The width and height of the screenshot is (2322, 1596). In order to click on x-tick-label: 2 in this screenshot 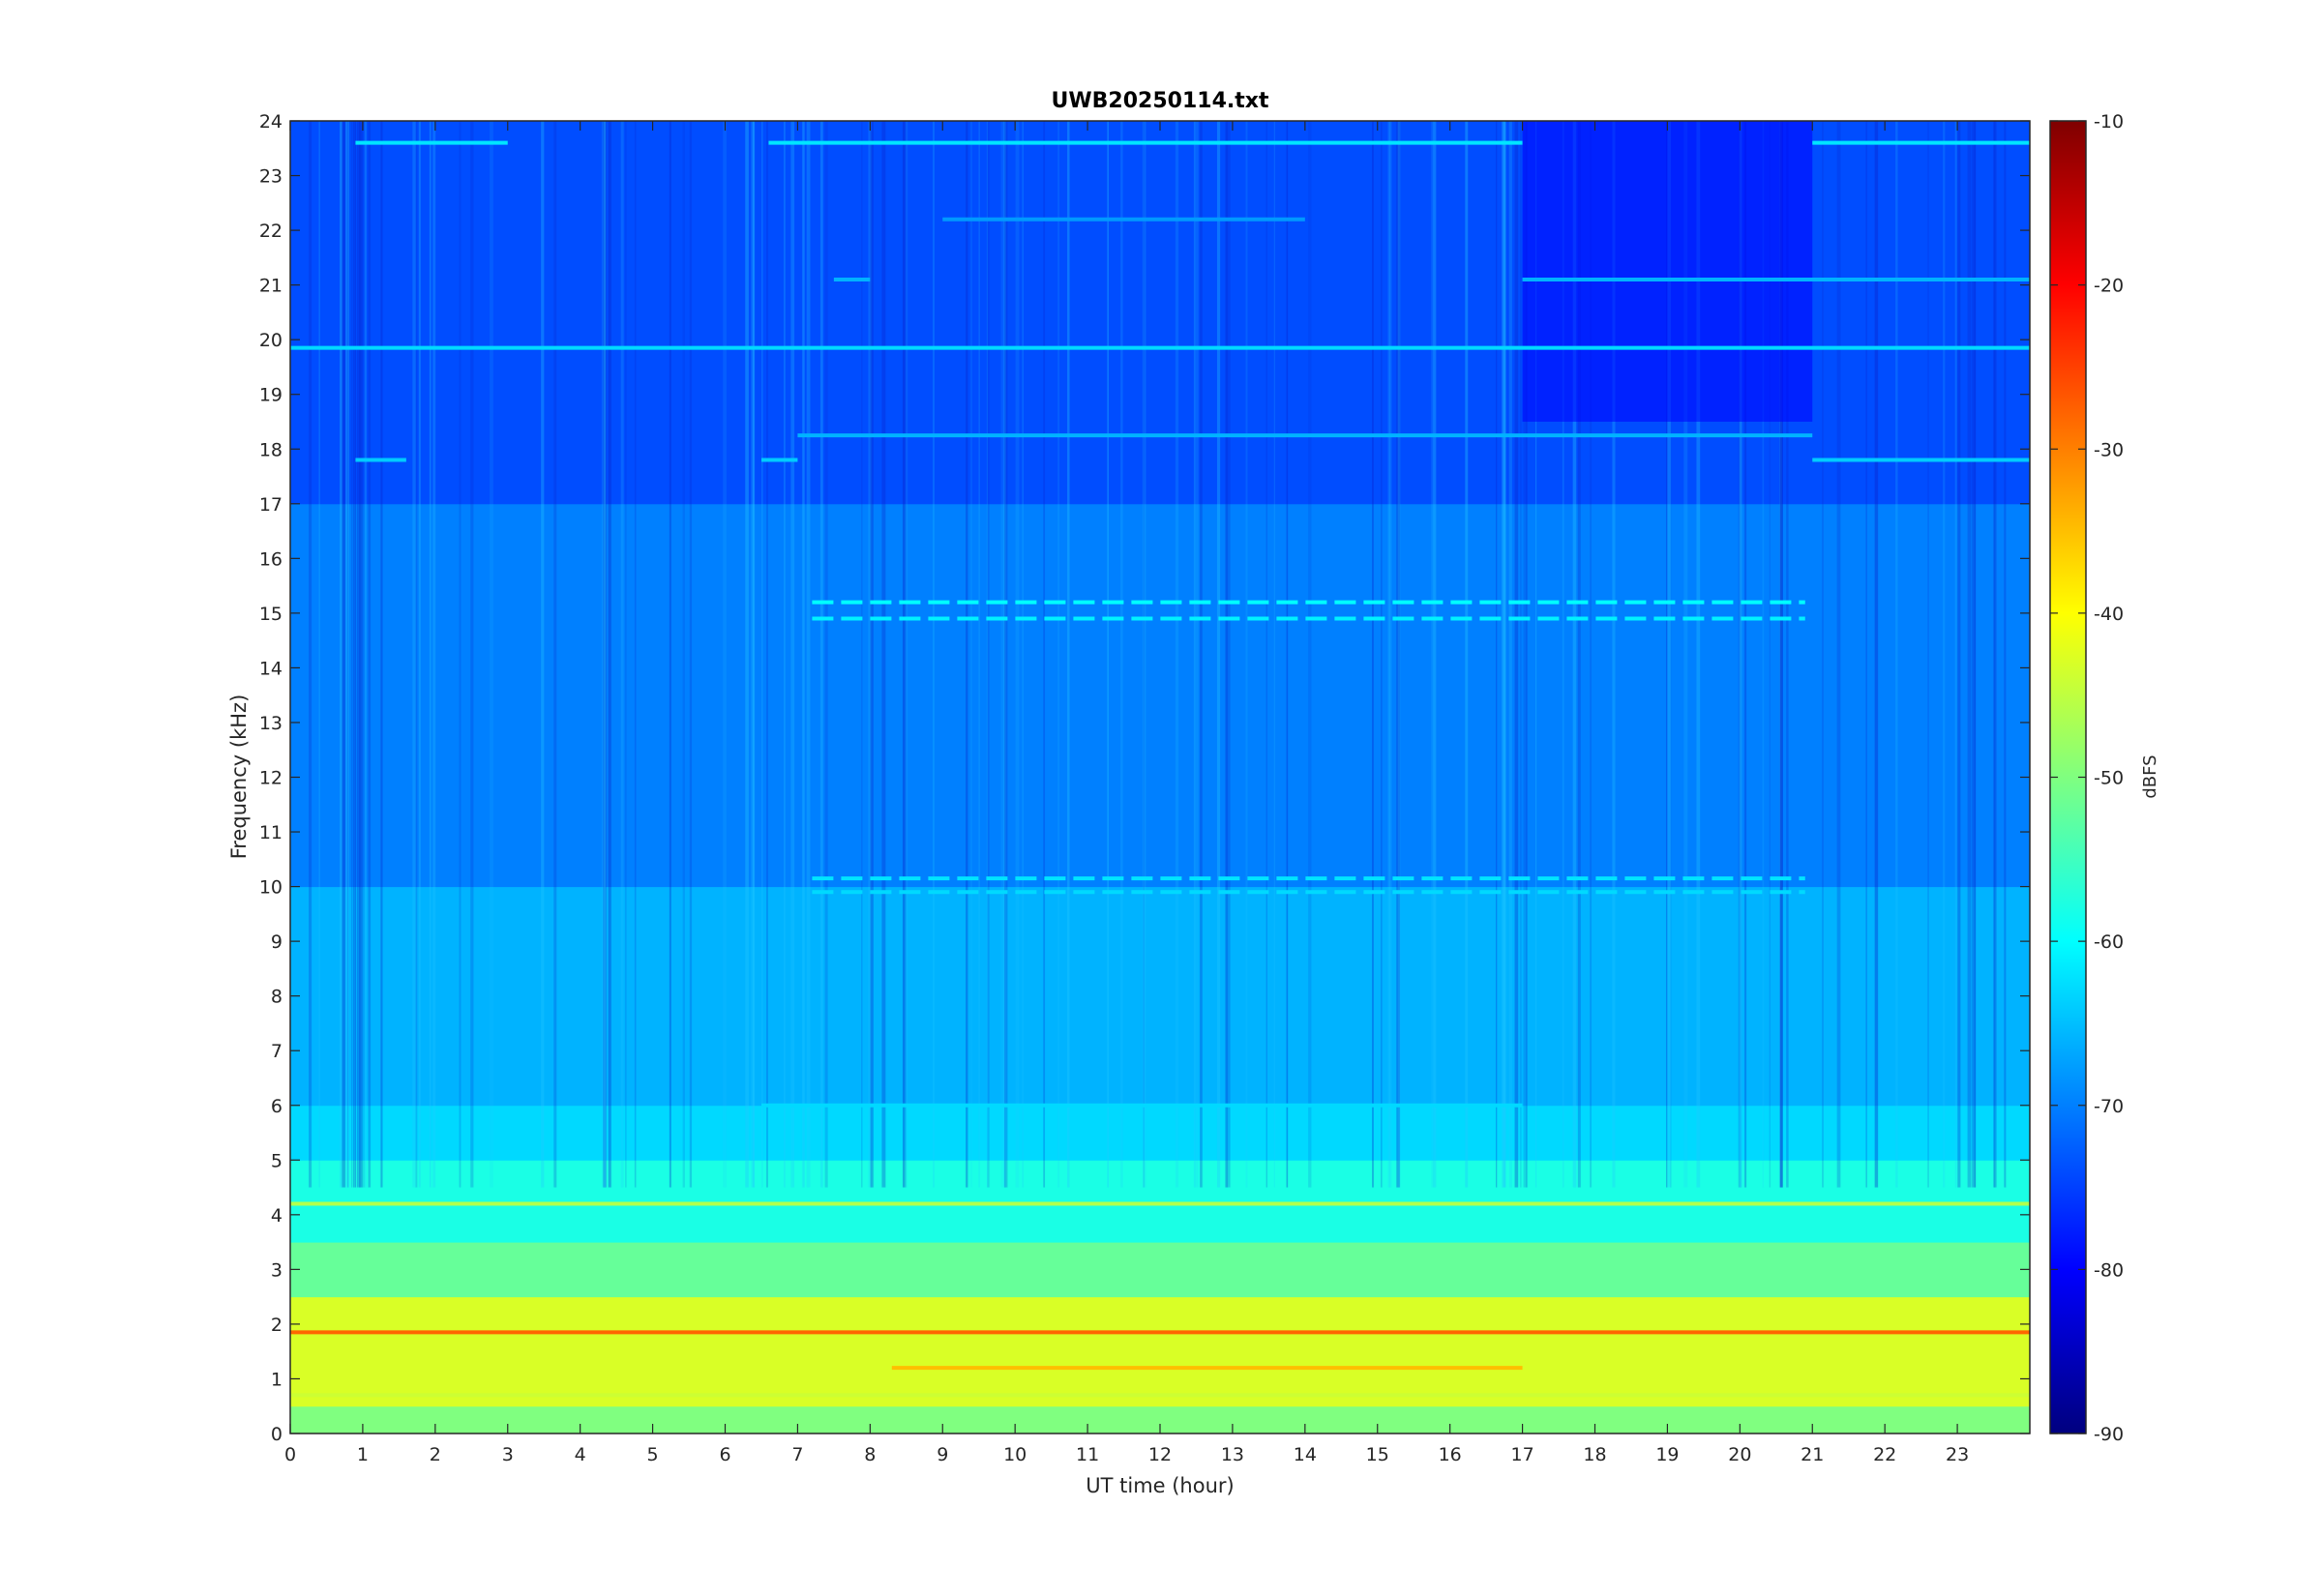, I will do `click(435, 1454)`.